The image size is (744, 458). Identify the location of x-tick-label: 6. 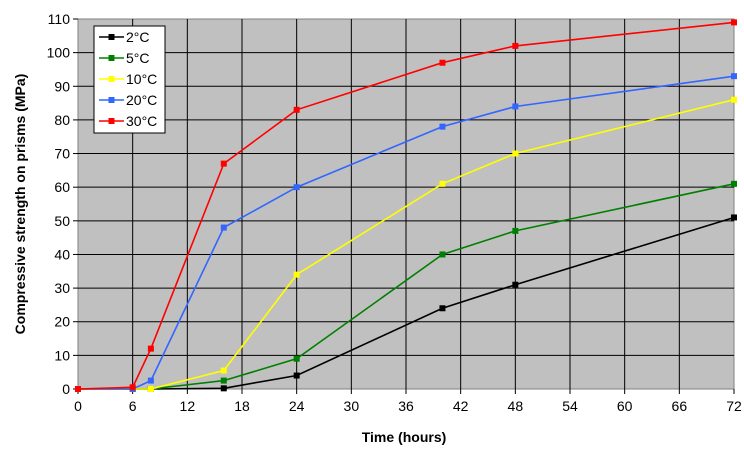
(133, 406).